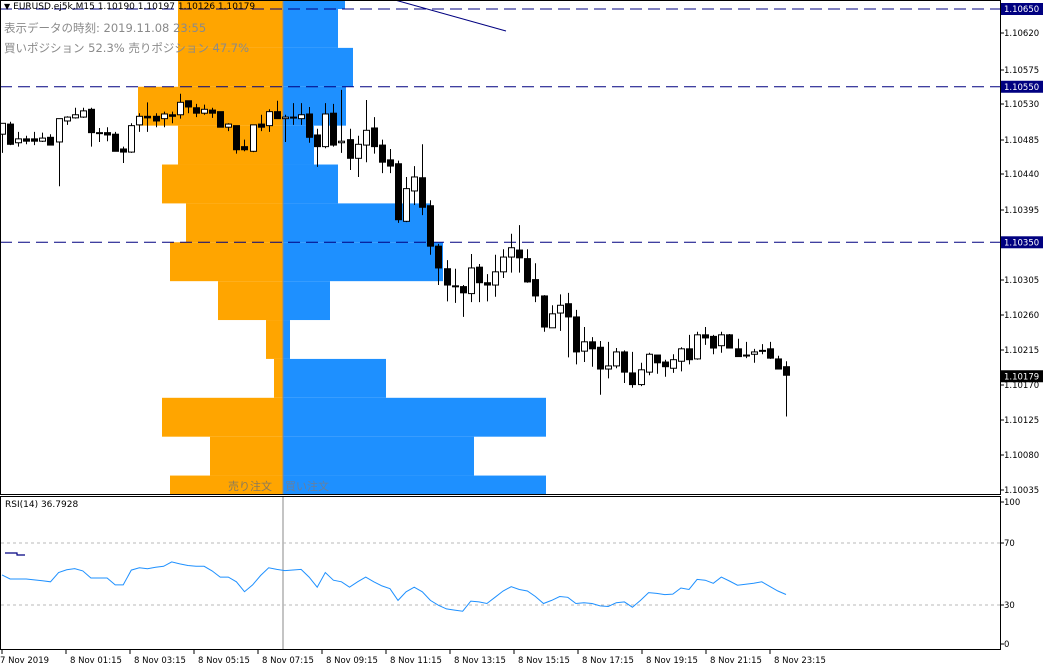 The image size is (1044, 667). What do you see at coordinates (1012, 503) in the screenshot?
I see `rsi-tick-label: 100` at bounding box center [1012, 503].